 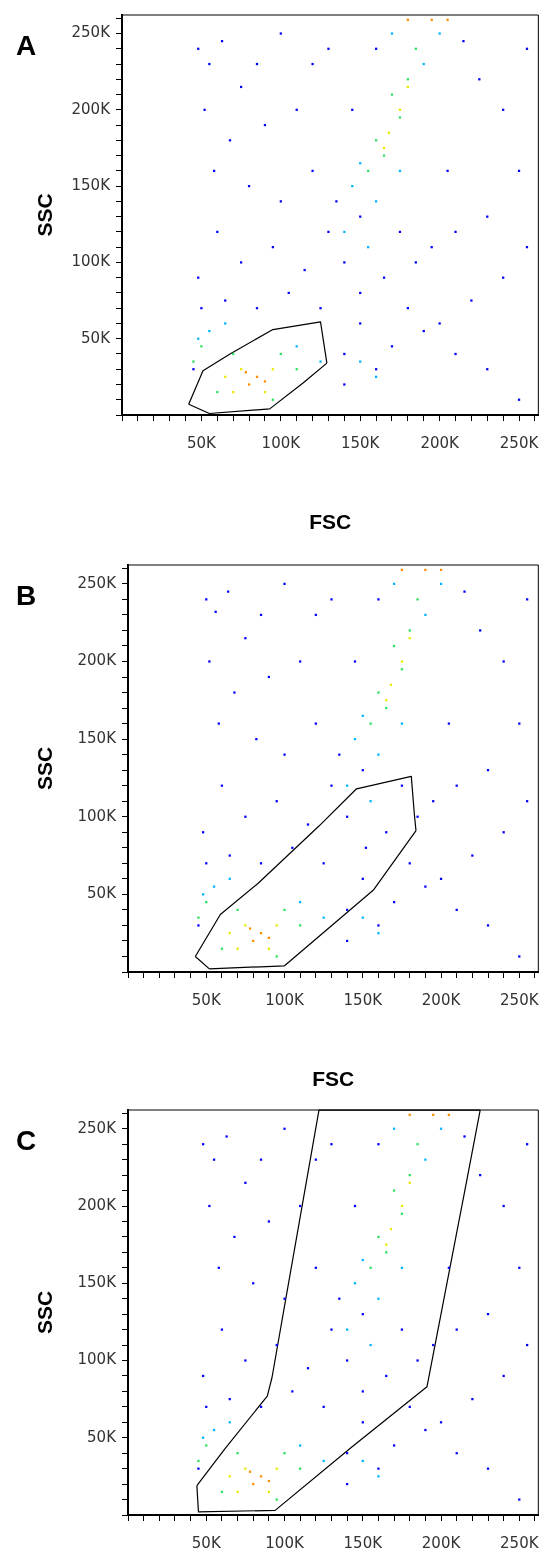 What do you see at coordinates (26, 1140) in the screenshot?
I see `text: C` at bounding box center [26, 1140].